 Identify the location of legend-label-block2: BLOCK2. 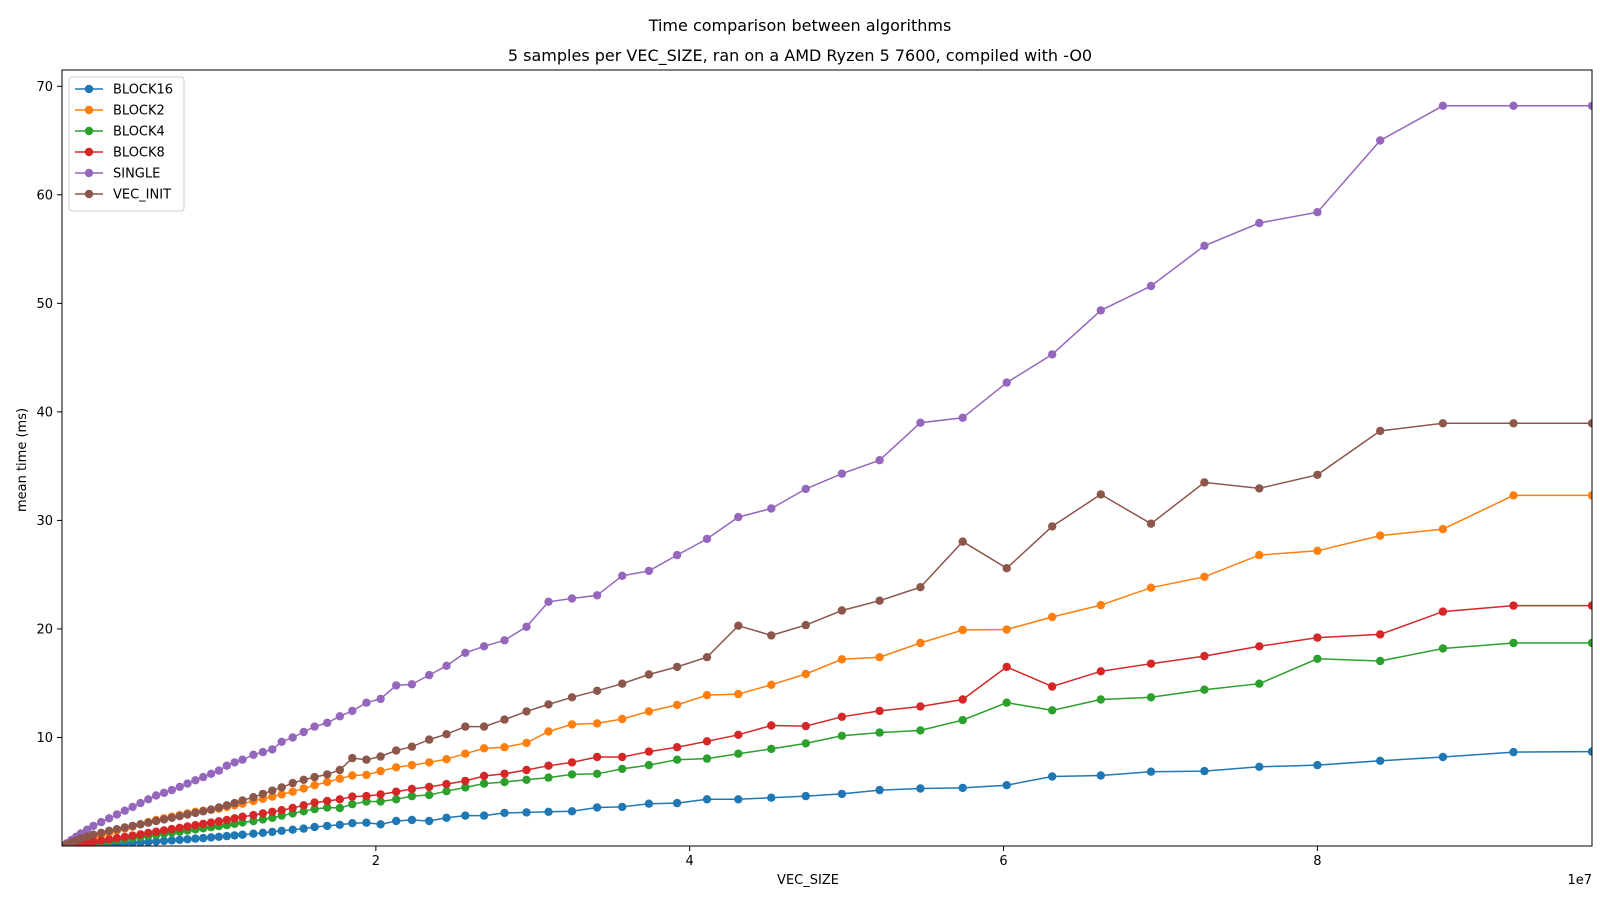
(139, 111).